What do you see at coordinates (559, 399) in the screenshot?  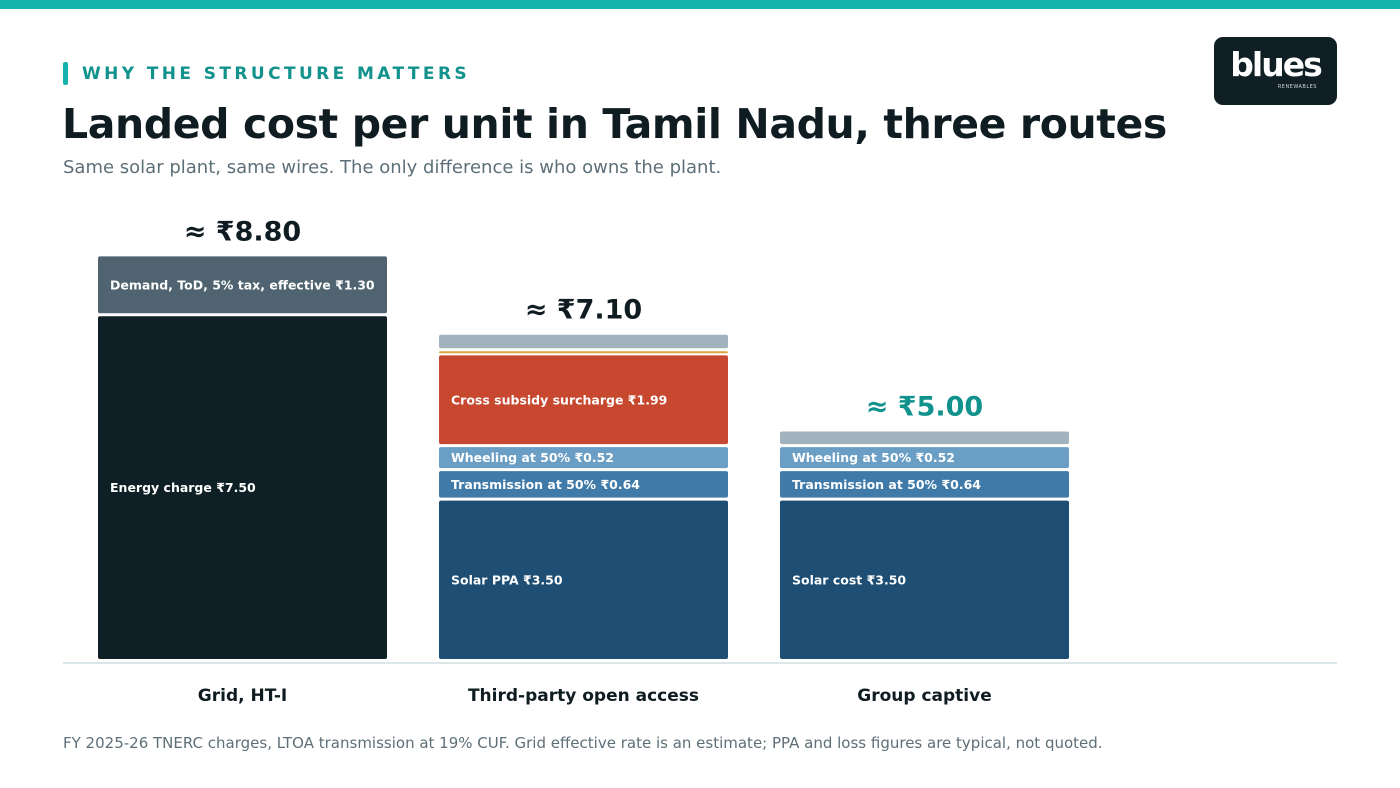 I see `segment-label: Cross subsidy surcharge ₹1.99` at bounding box center [559, 399].